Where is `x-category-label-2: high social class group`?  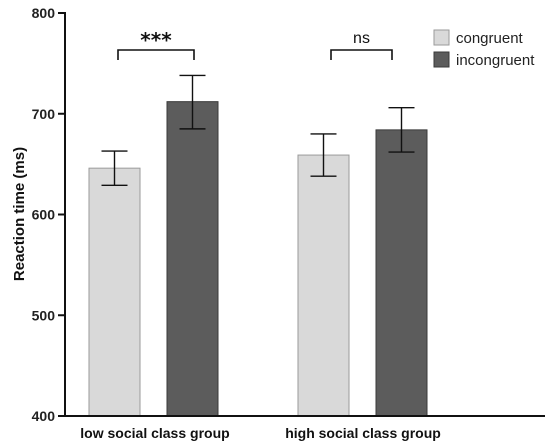 x-category-label-2: high social class group is located at coordinates (363, 433).